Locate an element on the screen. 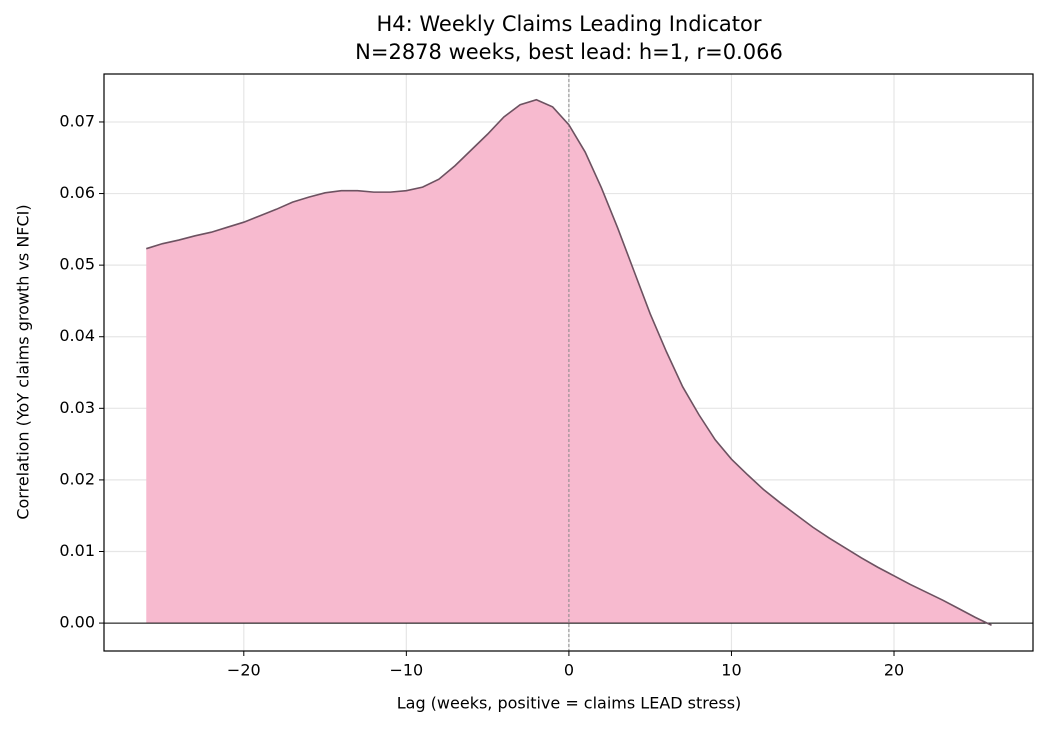  x-tick-label: −10 is located at coordinates (406, 670).